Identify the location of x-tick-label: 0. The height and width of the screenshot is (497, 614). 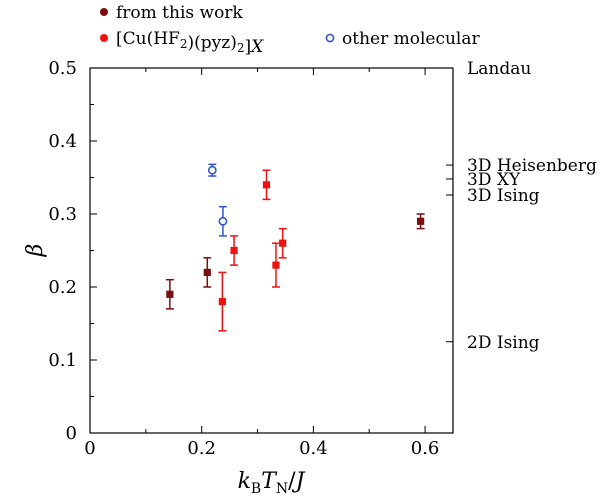
(89, 448).